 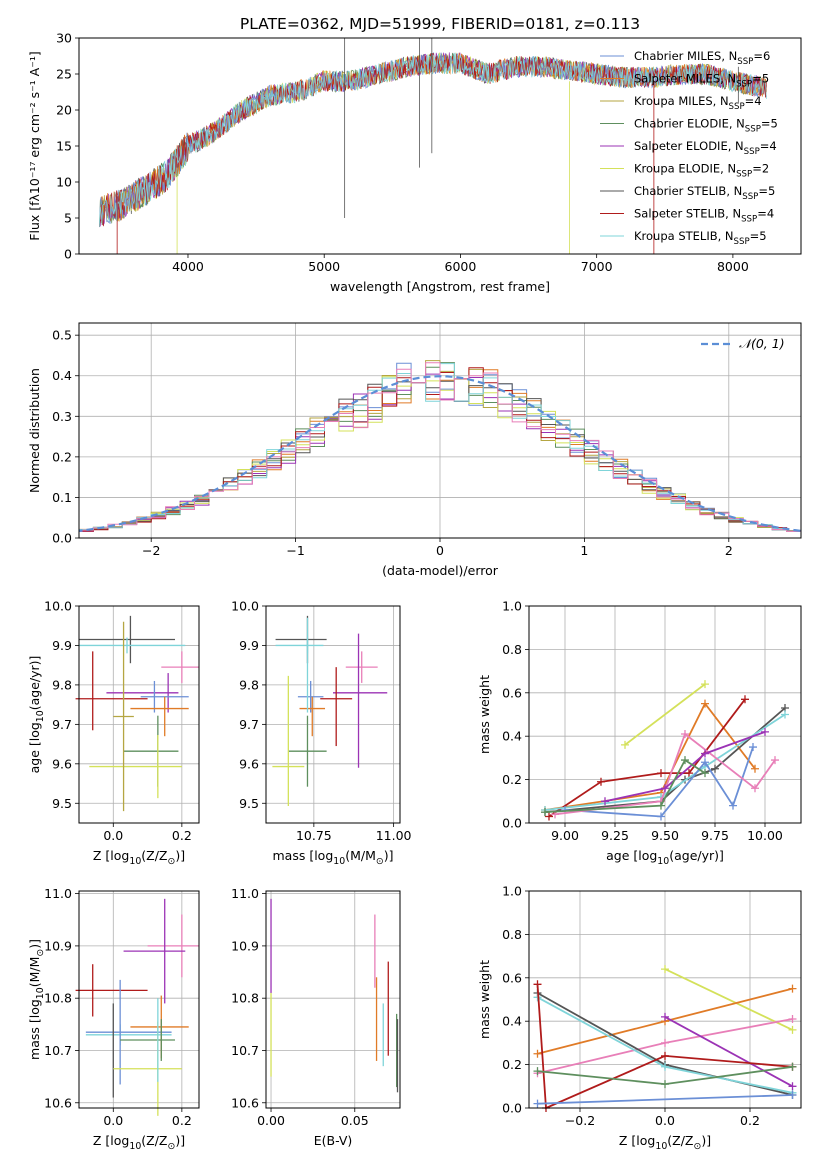 I want to click on x-tick-label: 1, so click(x=584, y=550).